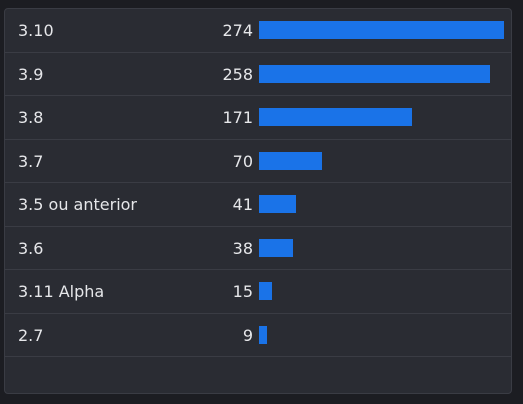 The width and height of the screenshot is (523, 404). Describe the element at coordinates (242, 291) in the screenshot. I see `value-label: 15` at that location.